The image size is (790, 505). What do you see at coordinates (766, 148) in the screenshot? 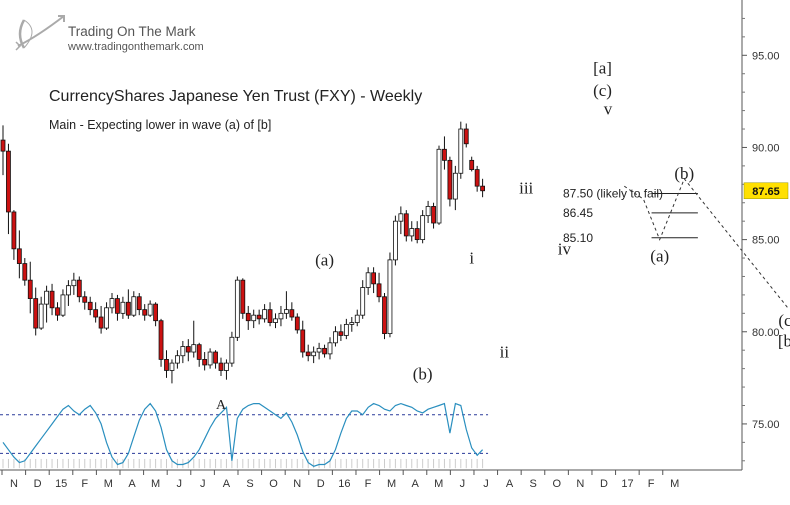
I see `y-tick-label: 90.00` at bounding box center [766, 148].